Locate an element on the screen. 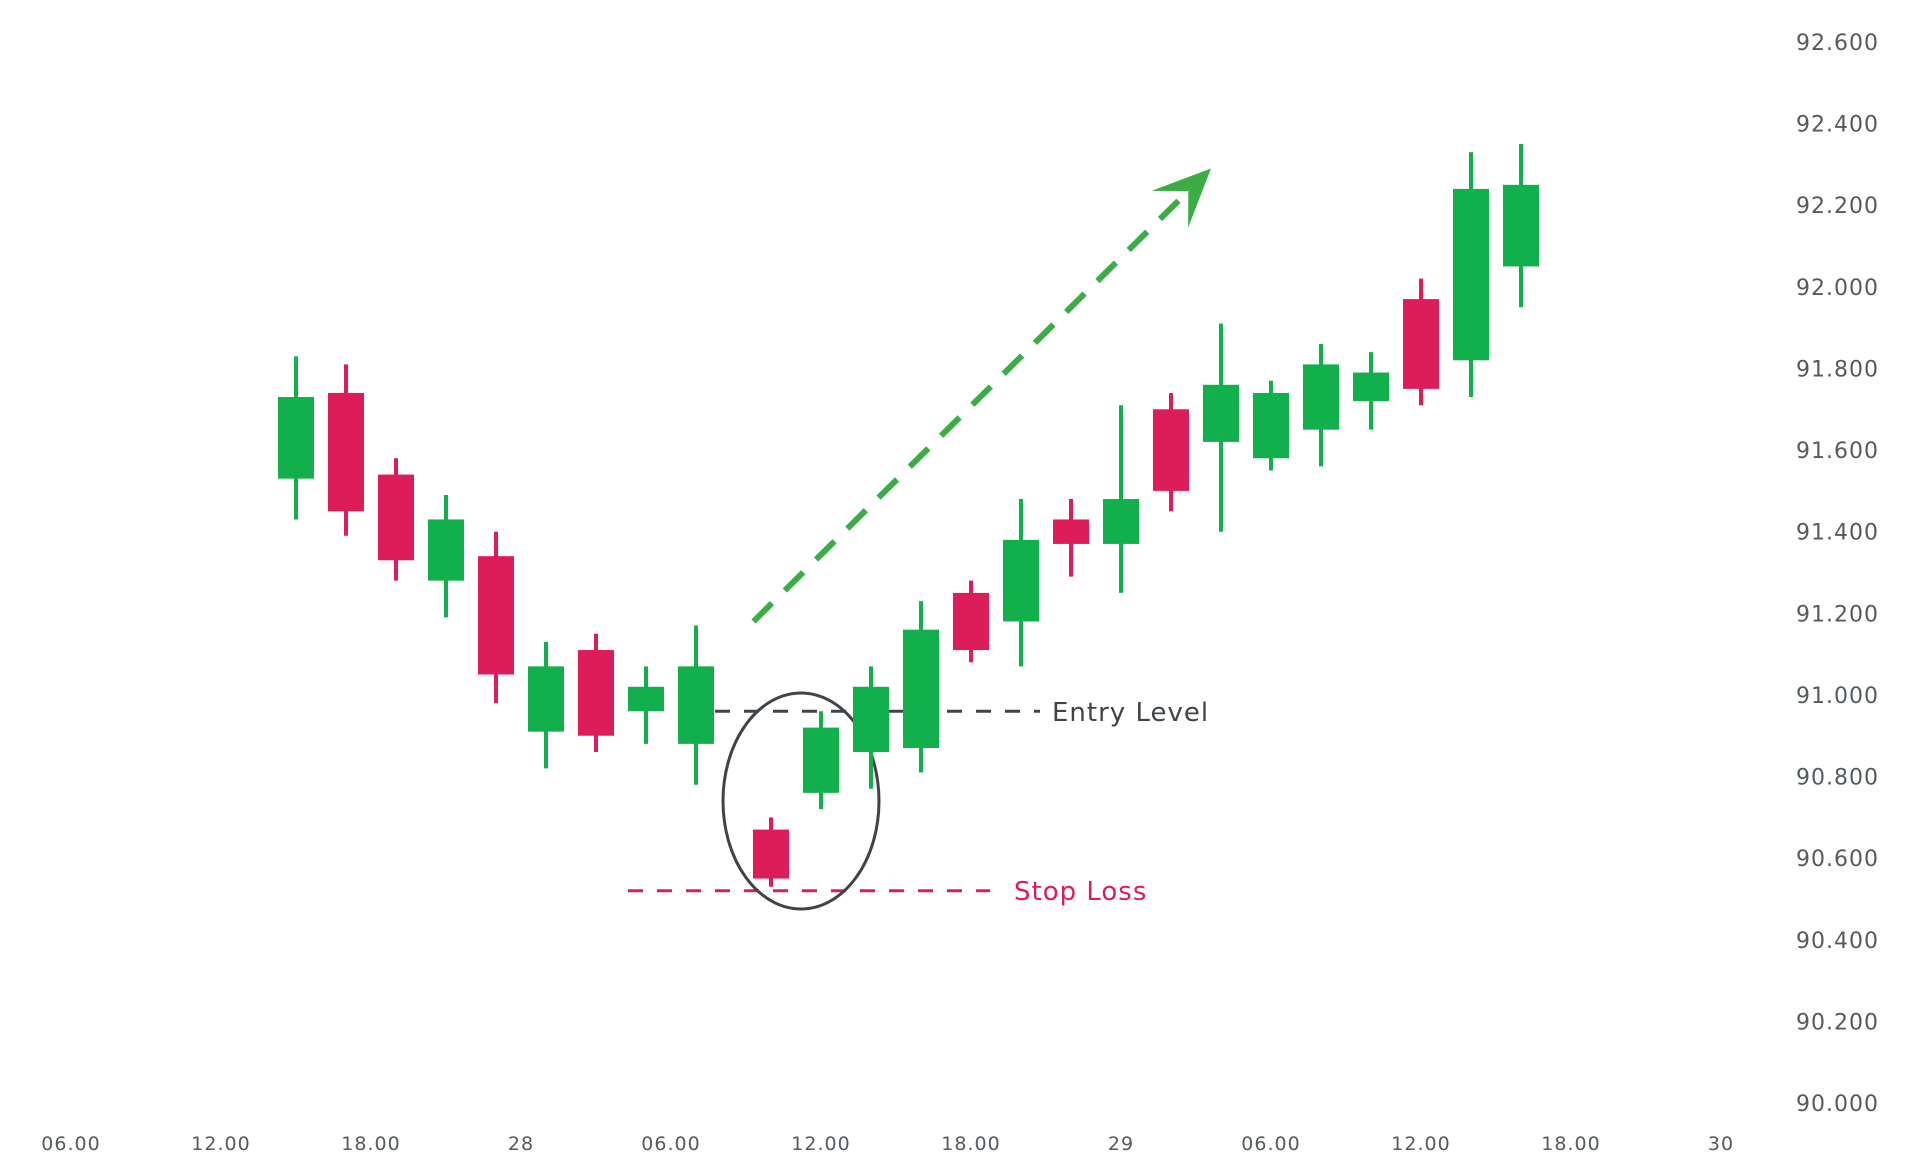  trend-arrow-line is located at coordinates (971, 406).